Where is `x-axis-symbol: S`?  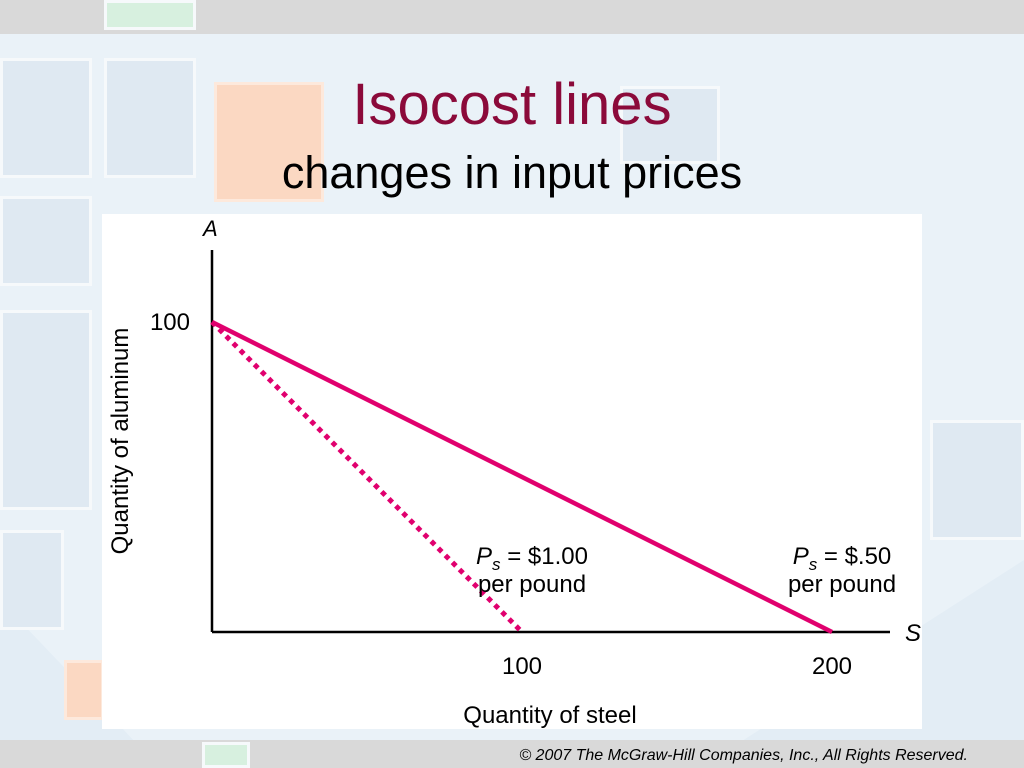 x-axis-symbol: S is located at coordinates (913, 633).